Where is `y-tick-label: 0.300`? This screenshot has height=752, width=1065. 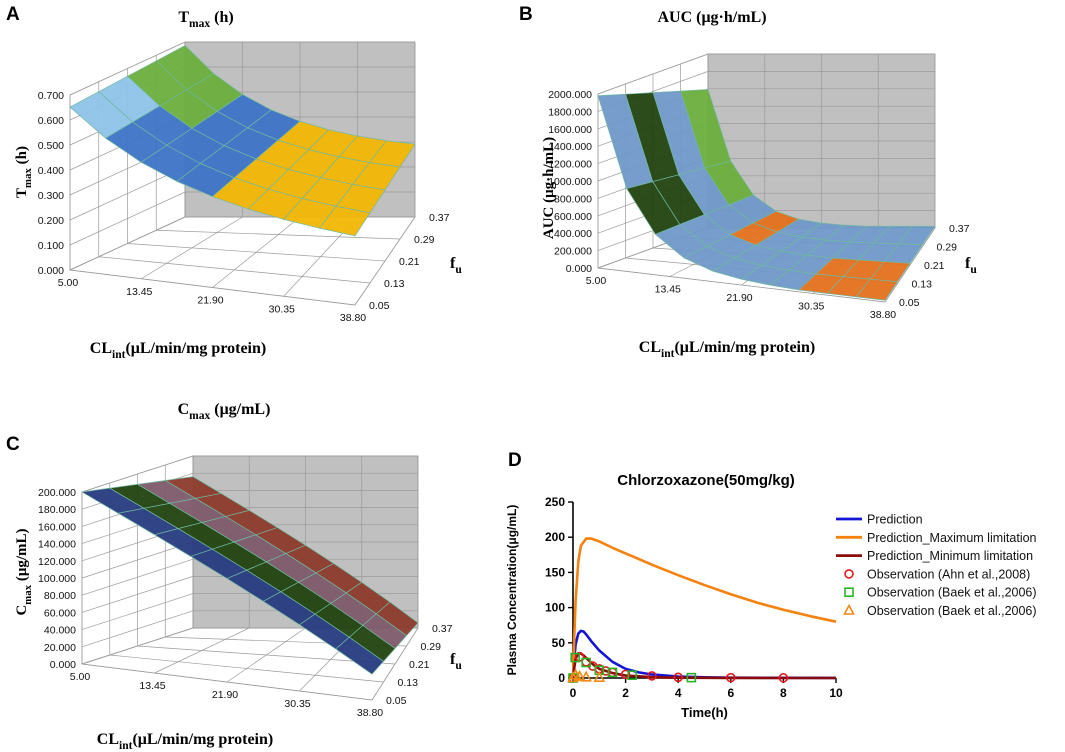
y-tick-label: 0.300 is located at coordinates (51, 196).